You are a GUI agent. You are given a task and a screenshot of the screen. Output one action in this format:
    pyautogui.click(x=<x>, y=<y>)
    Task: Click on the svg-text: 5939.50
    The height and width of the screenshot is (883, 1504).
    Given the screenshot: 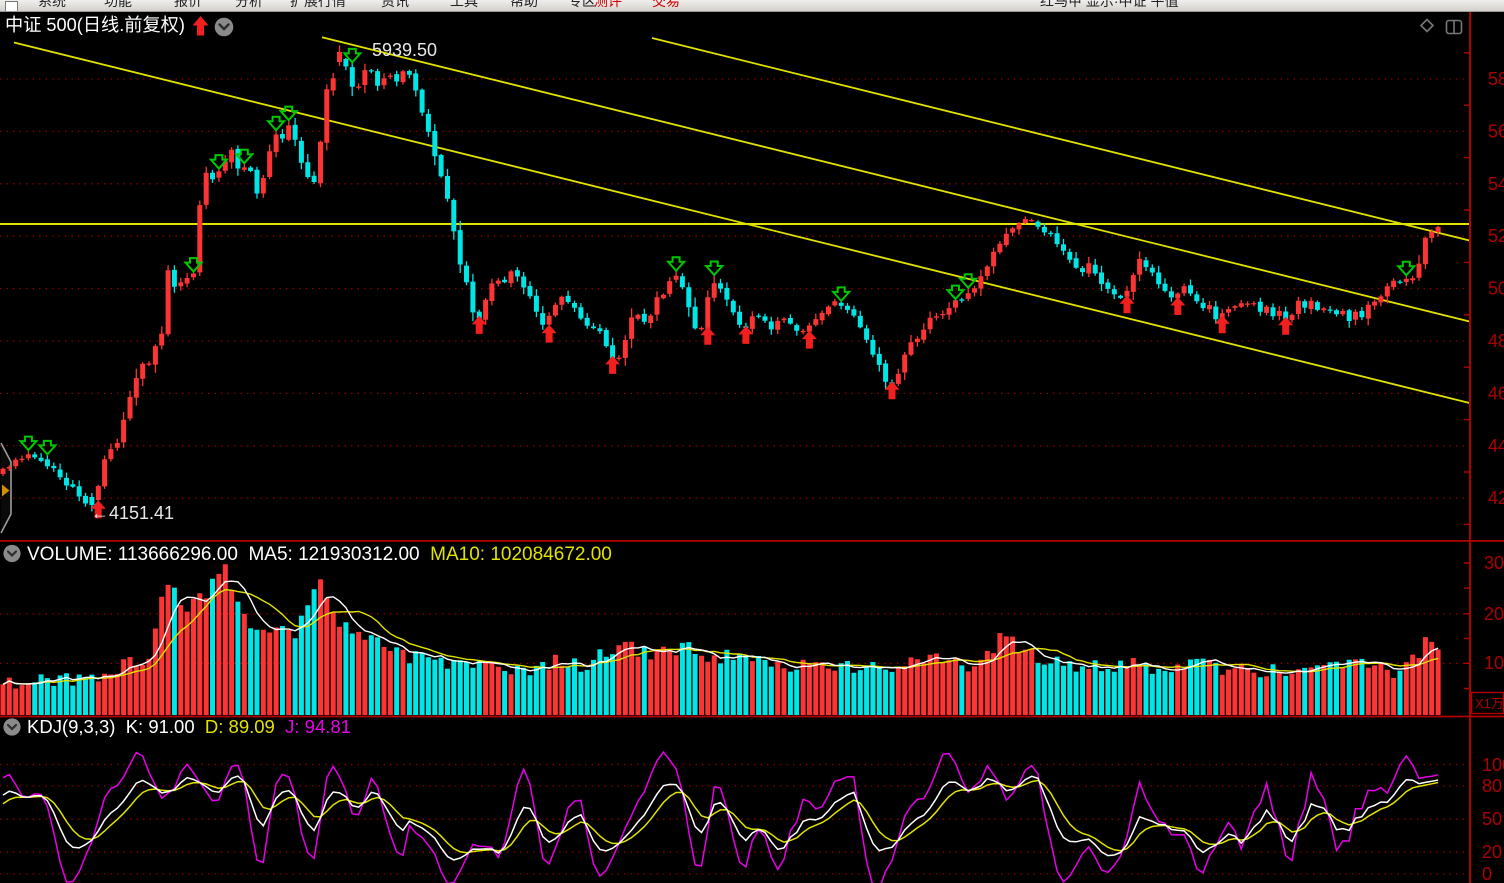 What is the action you would take?
    pyautogui.click(x=404, y=50)
    